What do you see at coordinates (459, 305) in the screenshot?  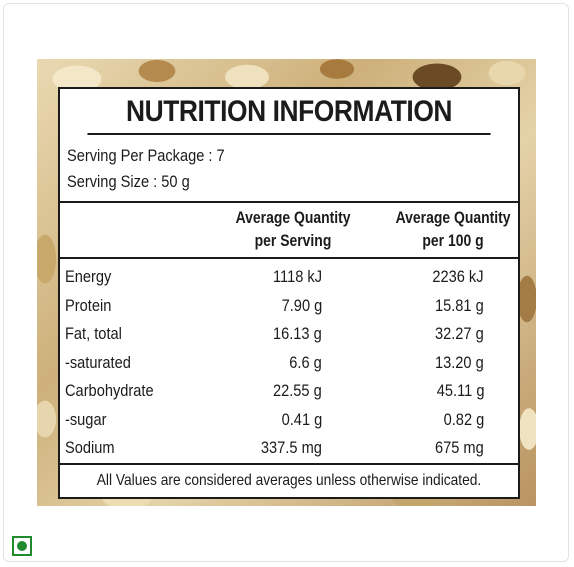 I see `value-per-100g: 15.81 g` at bounding box center [459, 305].